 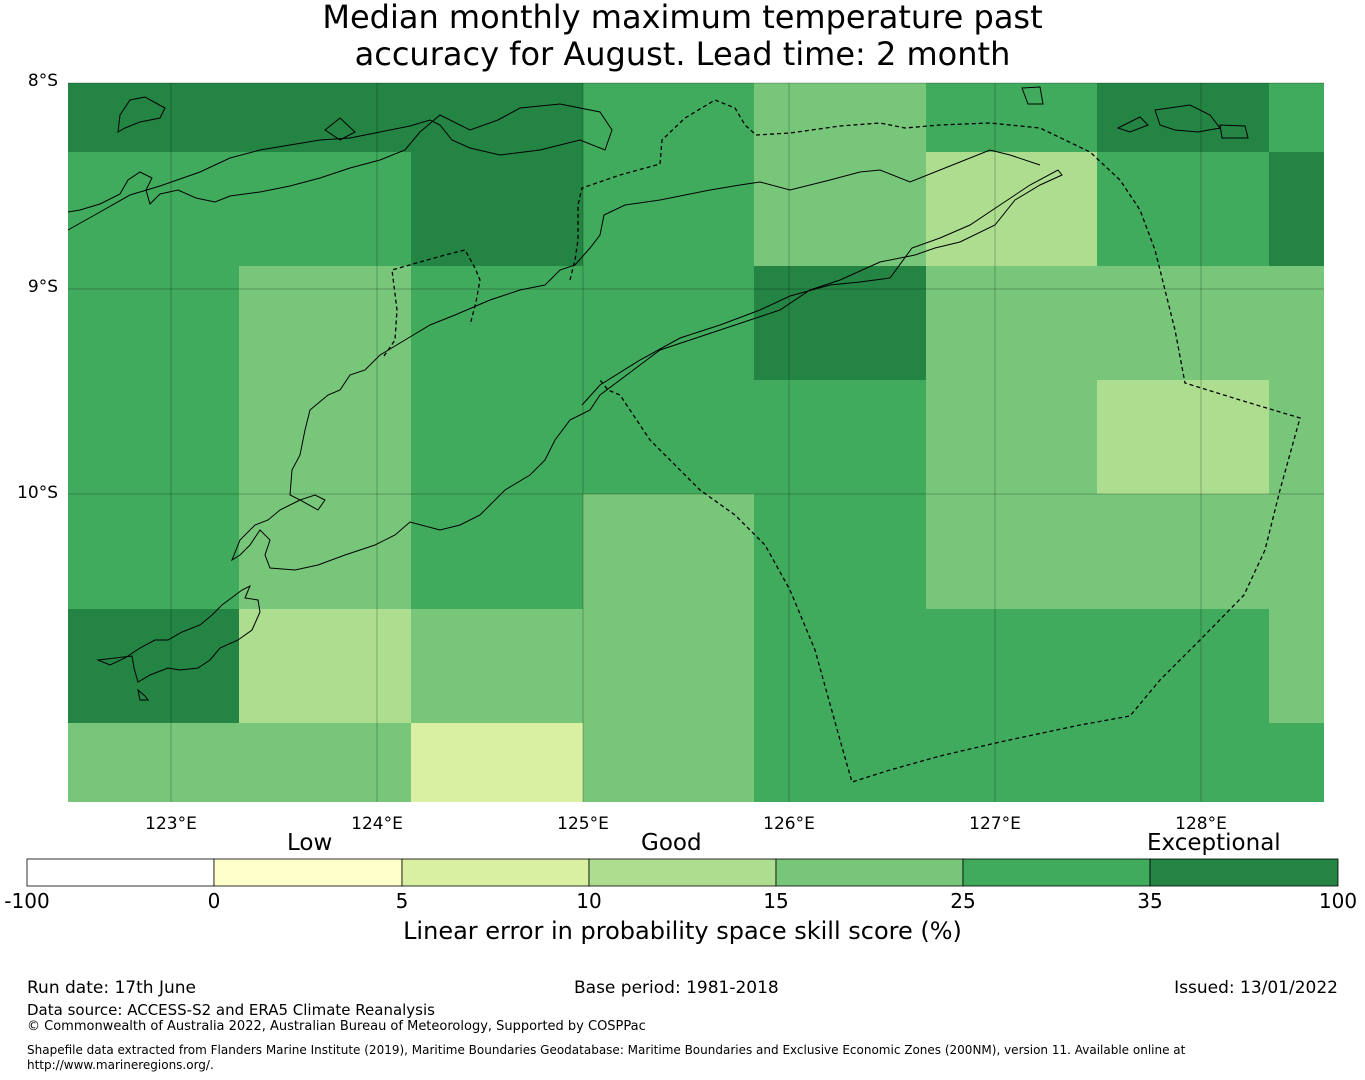 I want to click on run-date: Run date: 17th June, so click(x=111, y=988).